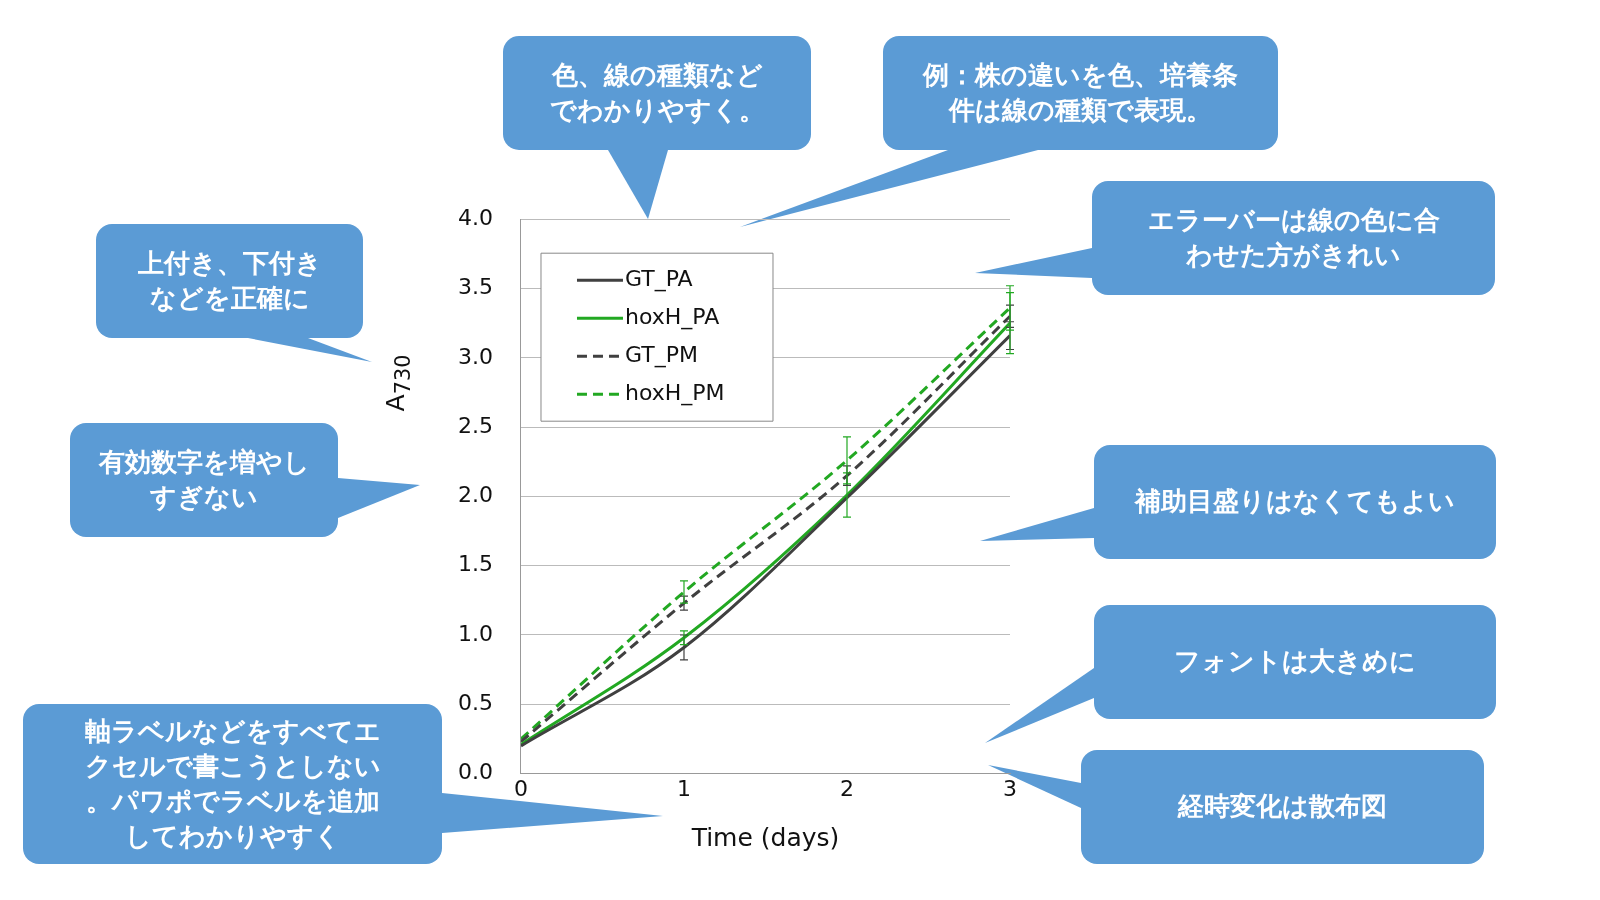  Describe the element at coordinates (1282, 807) in the screenshot. I see `text: 経時変化は散布図` at that location.